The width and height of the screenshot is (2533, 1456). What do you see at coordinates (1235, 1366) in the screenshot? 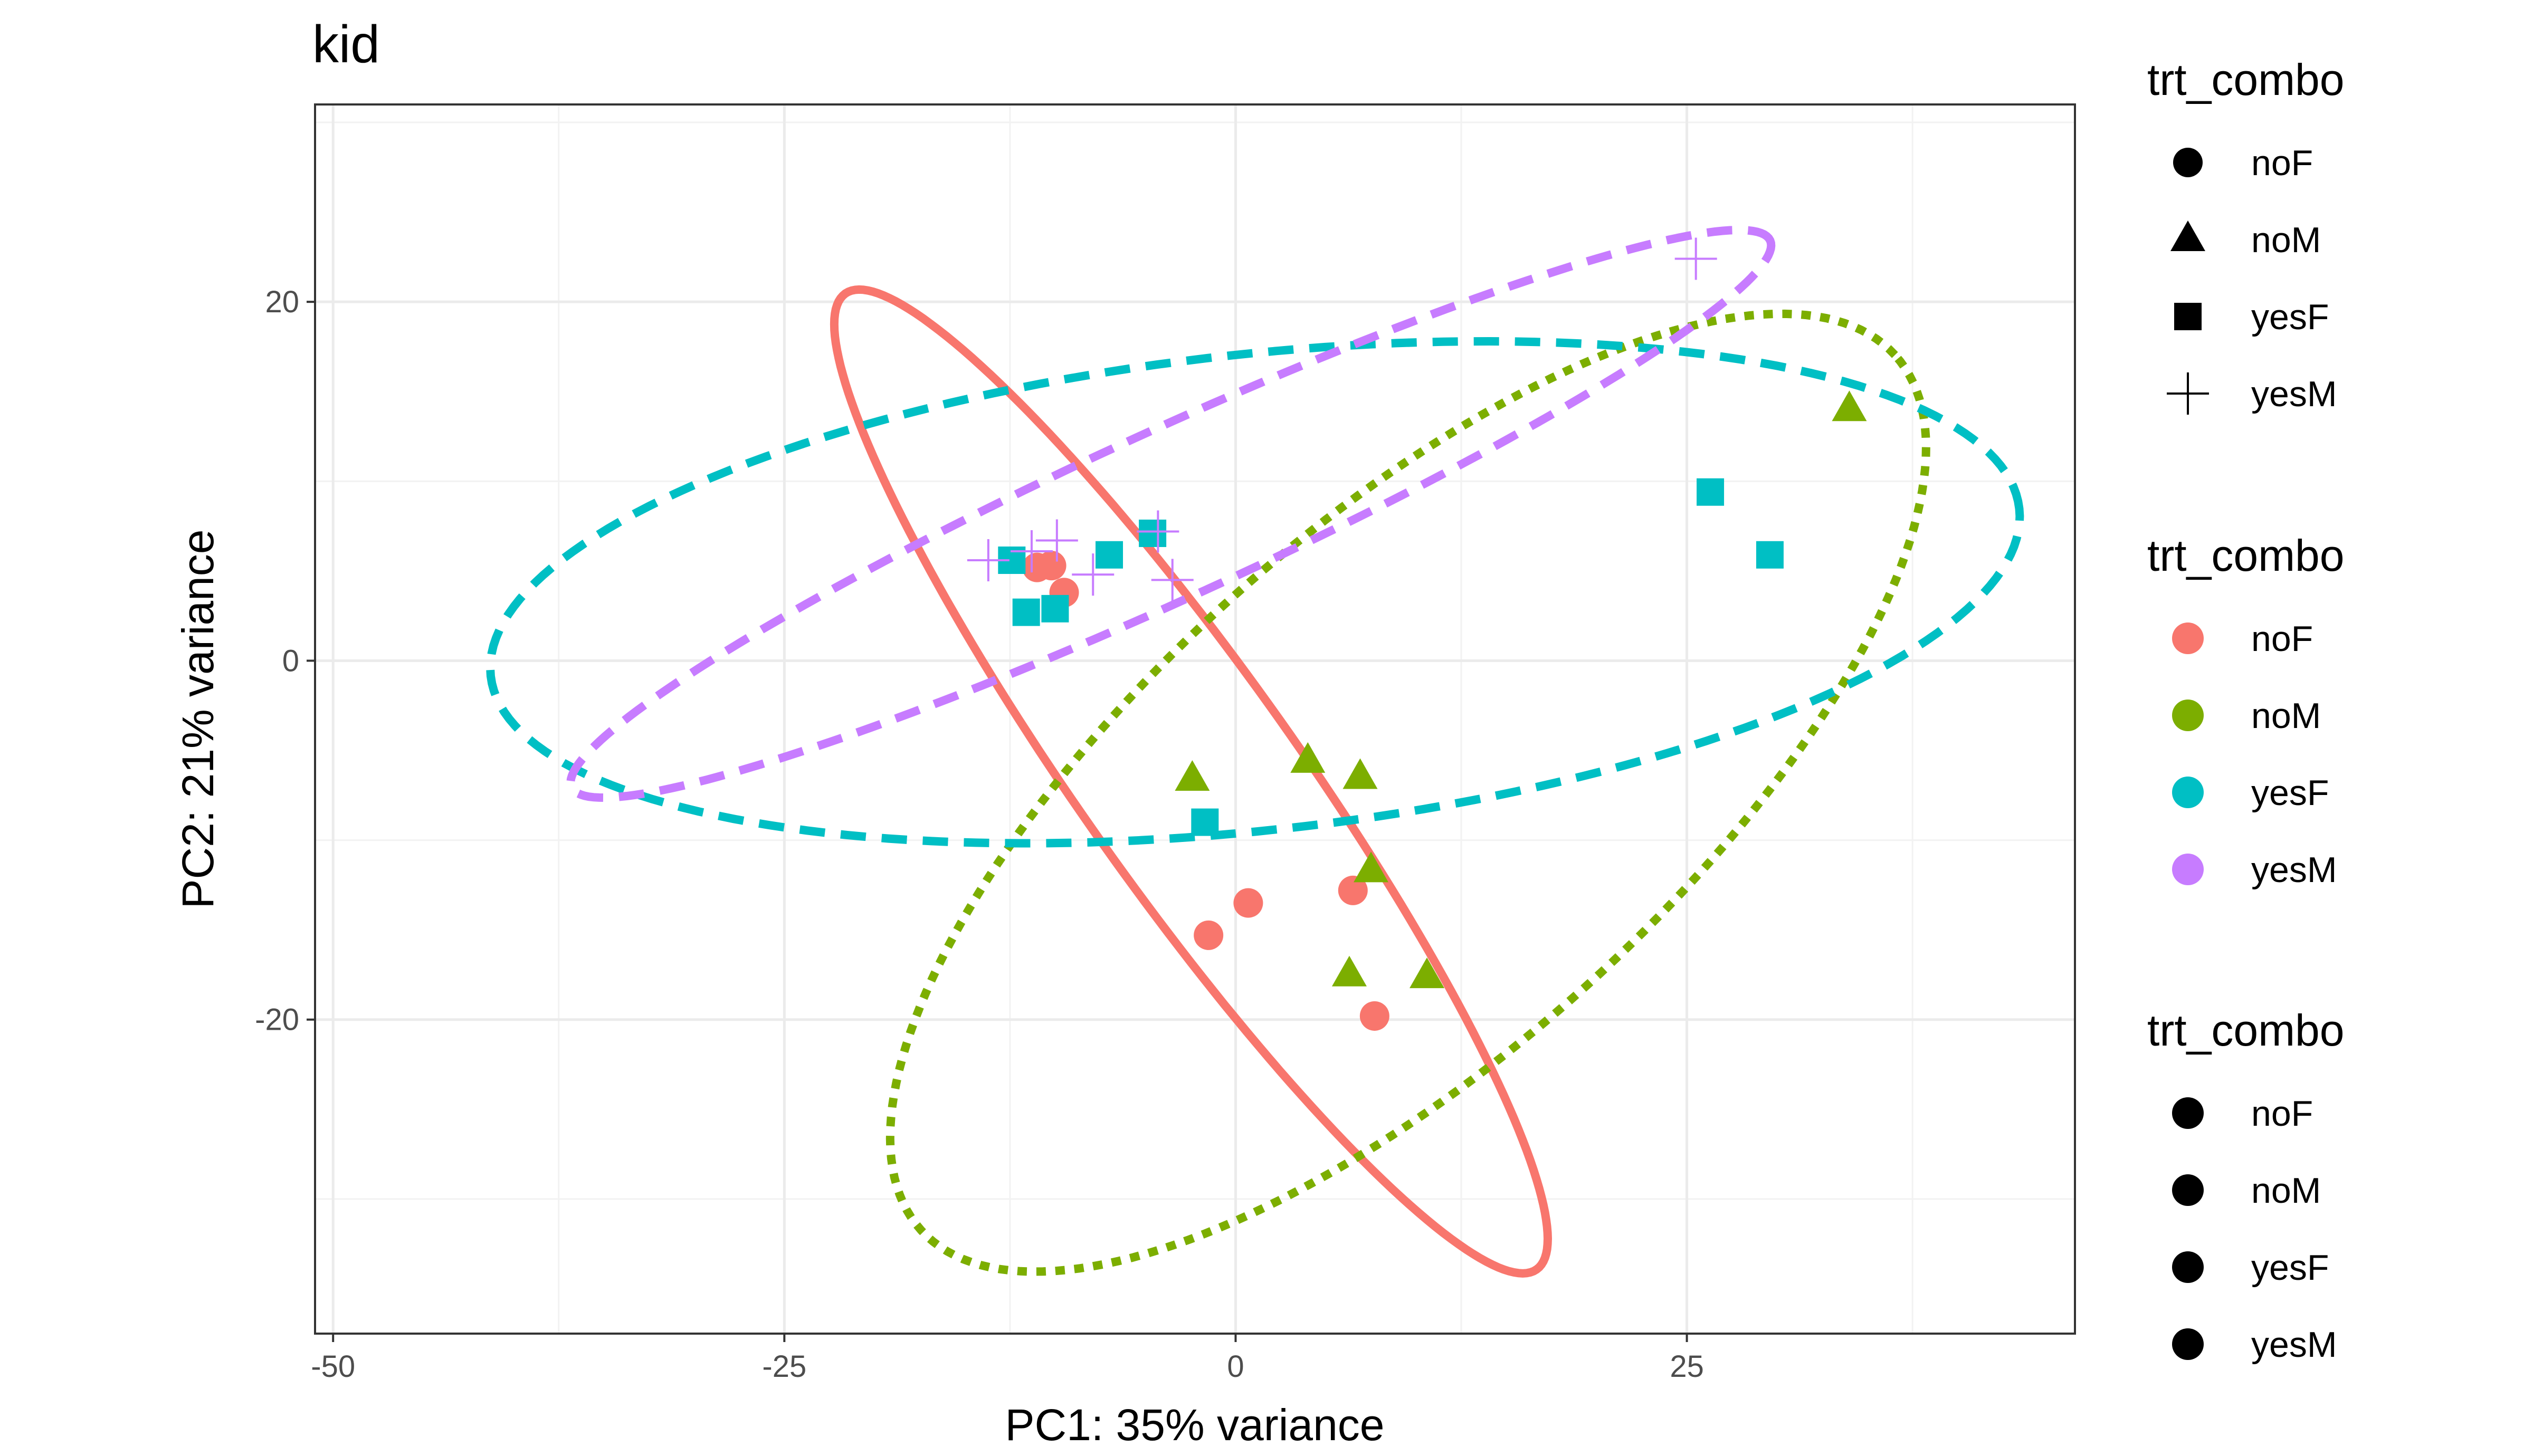
I see `x-tick-label: 0` at bounding box center [1235, 1366].